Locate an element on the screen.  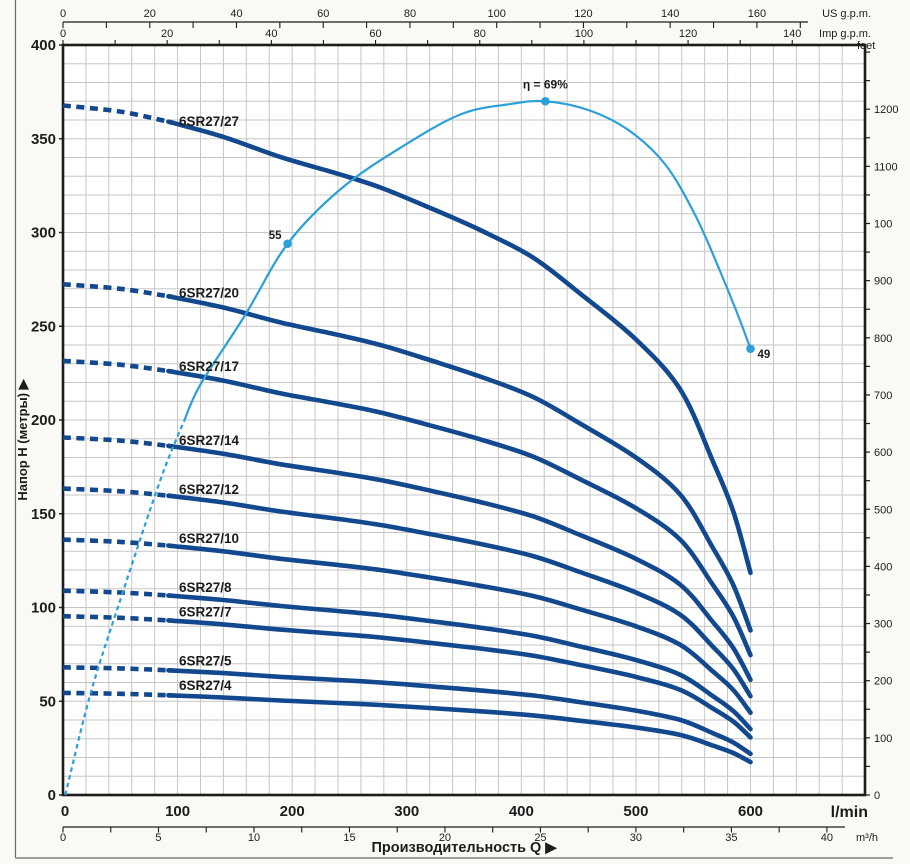
feet-tick-label: 800 is located at coordinates (883, 339).